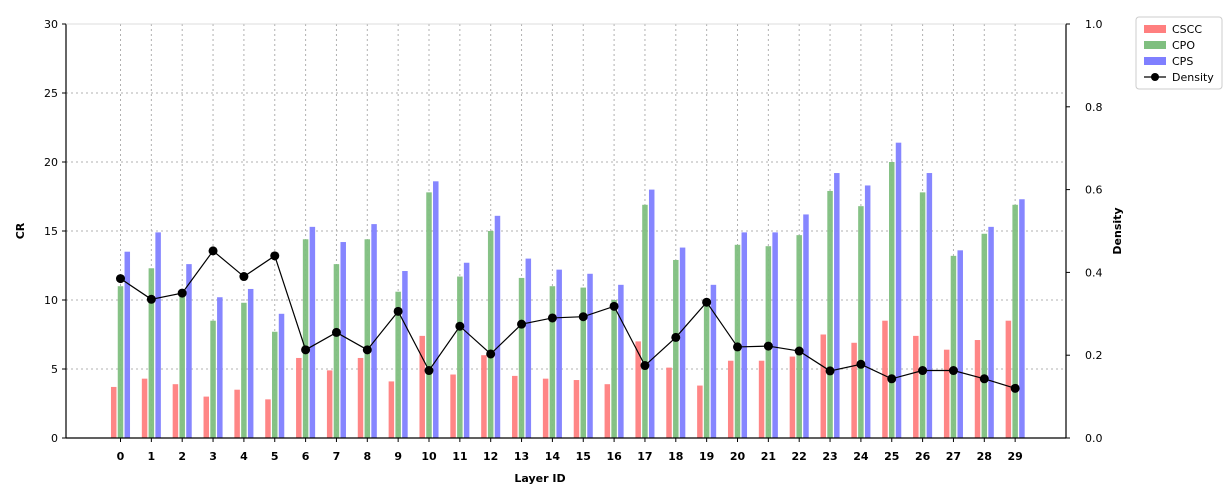  What do you see at coordinates (1155, 77) in the screenshot?
I see `legend-marker` at bounding box center [1155, 77].